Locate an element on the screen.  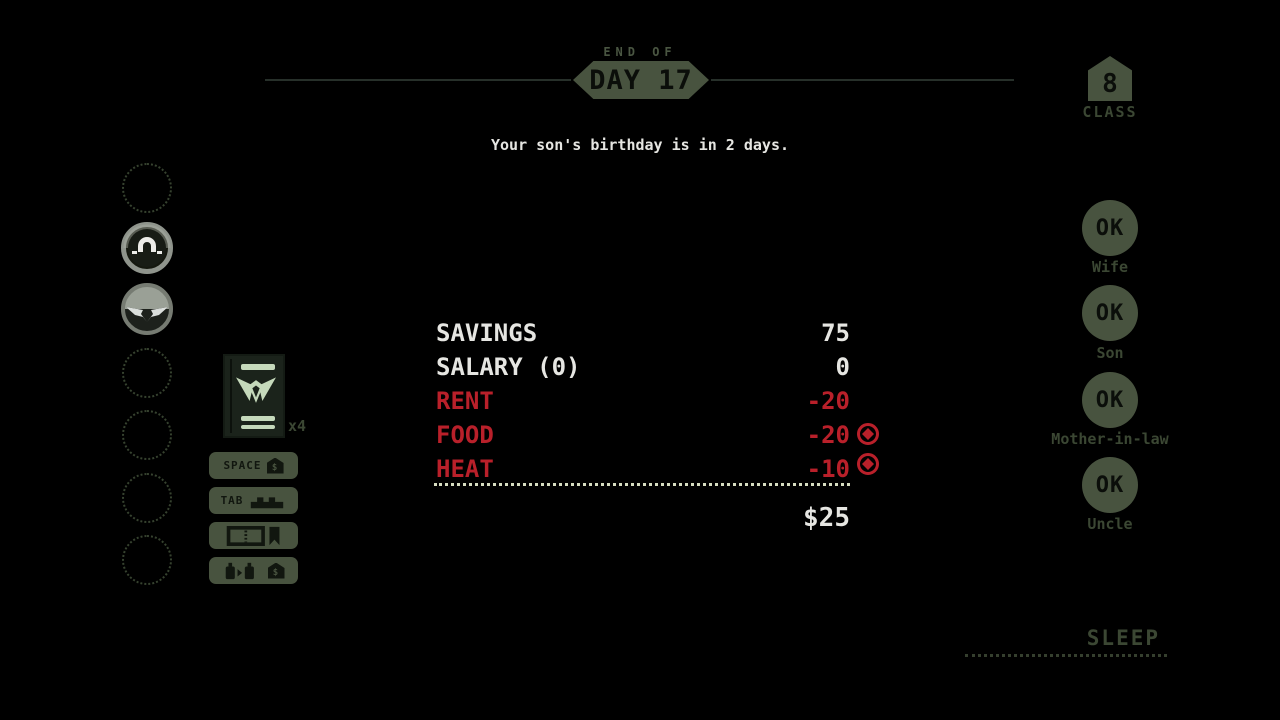
budget-label: SAVINGS is located at coordinates (487, 333).